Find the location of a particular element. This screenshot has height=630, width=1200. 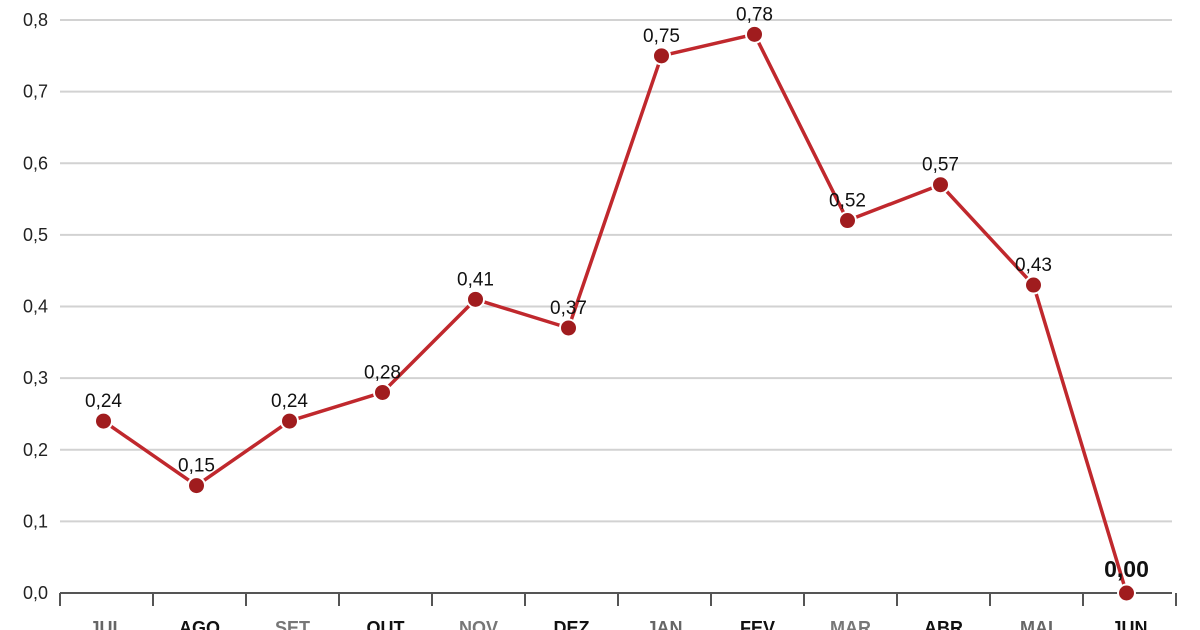

y-tick-label: 0,8 is located at coordinates (35, 20).